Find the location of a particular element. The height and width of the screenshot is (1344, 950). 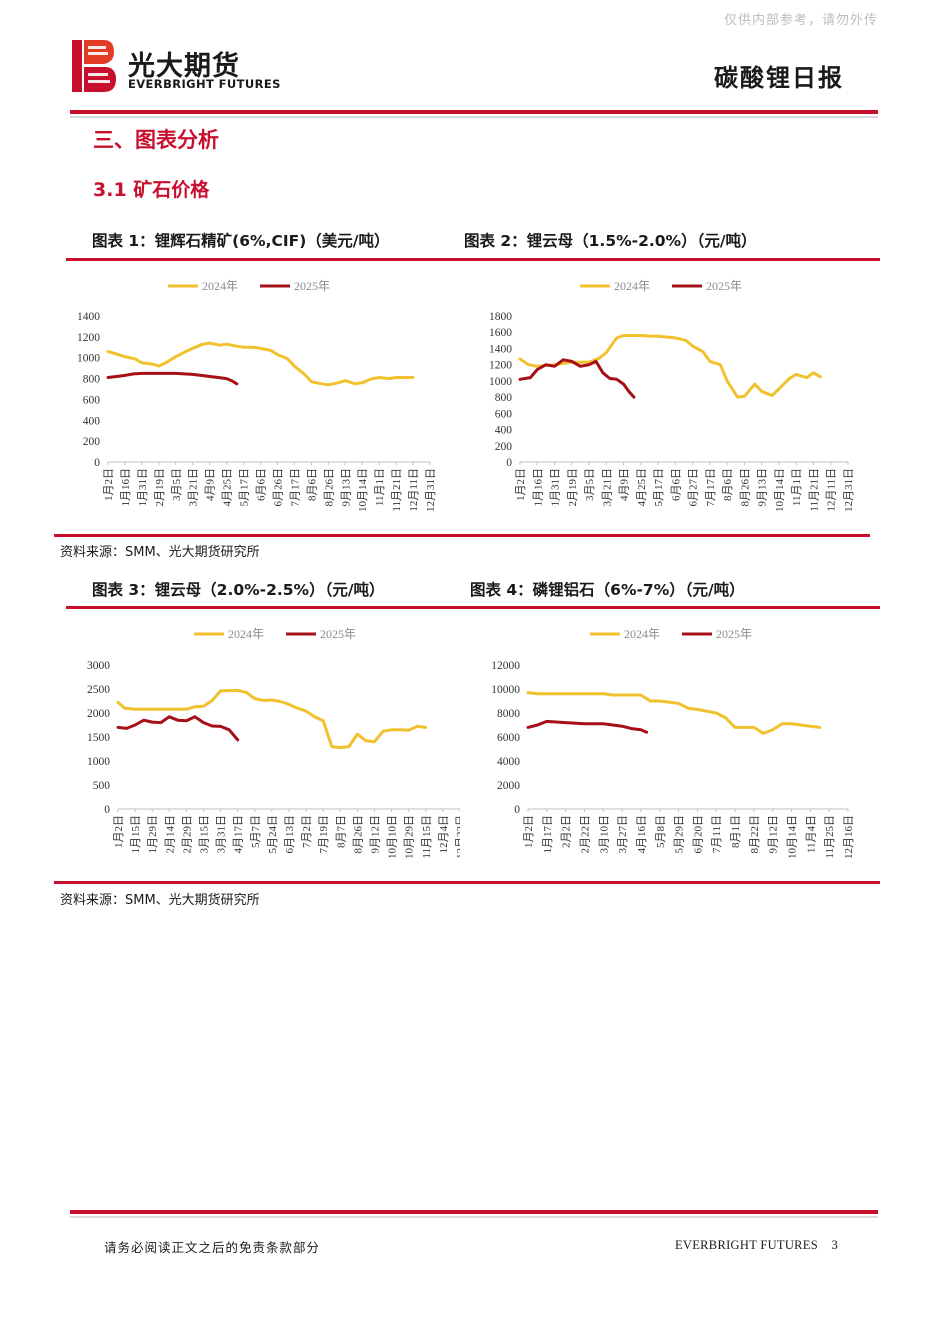

x-tick-label: 5月29日 is located at coordinates (680, 834).